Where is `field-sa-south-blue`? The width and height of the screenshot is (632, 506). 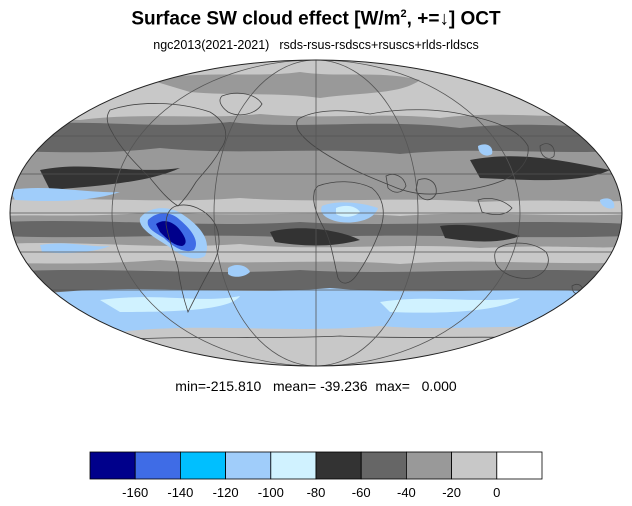 field-sa-south-blue is located at coordinates (239, 271).